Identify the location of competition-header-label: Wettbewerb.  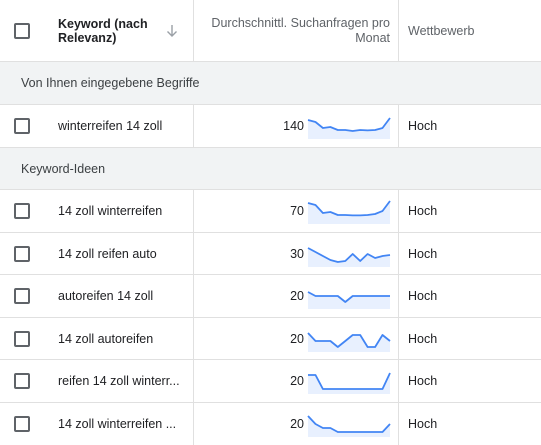
(441, 30).